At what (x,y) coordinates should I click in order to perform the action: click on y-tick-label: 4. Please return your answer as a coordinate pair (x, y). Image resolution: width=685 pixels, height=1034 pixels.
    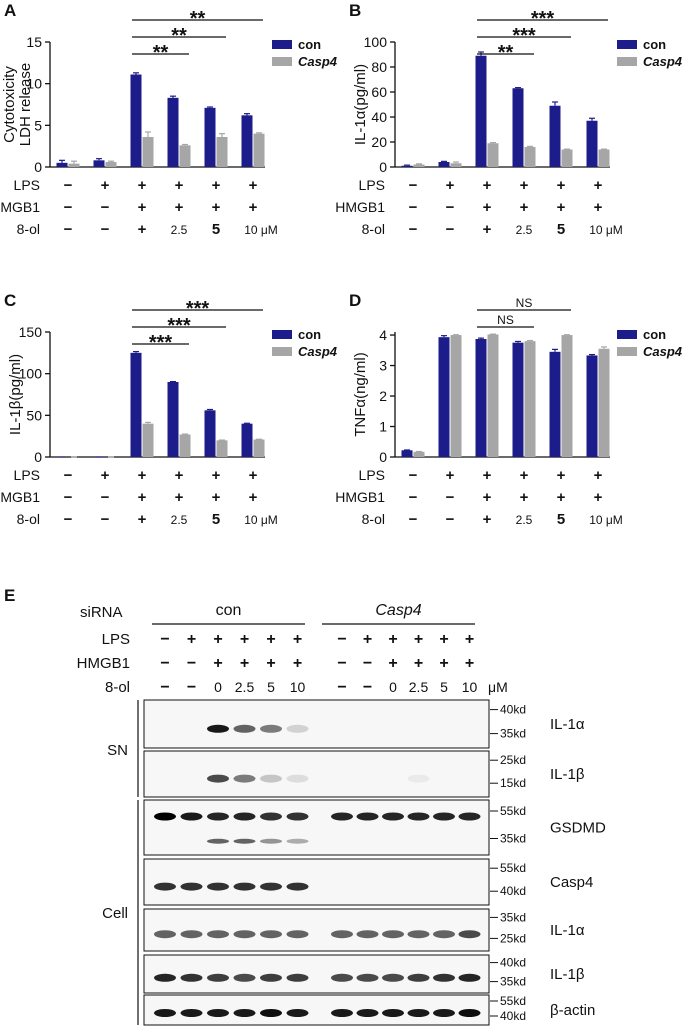
    Looking at the image, I should click on (383, 335).